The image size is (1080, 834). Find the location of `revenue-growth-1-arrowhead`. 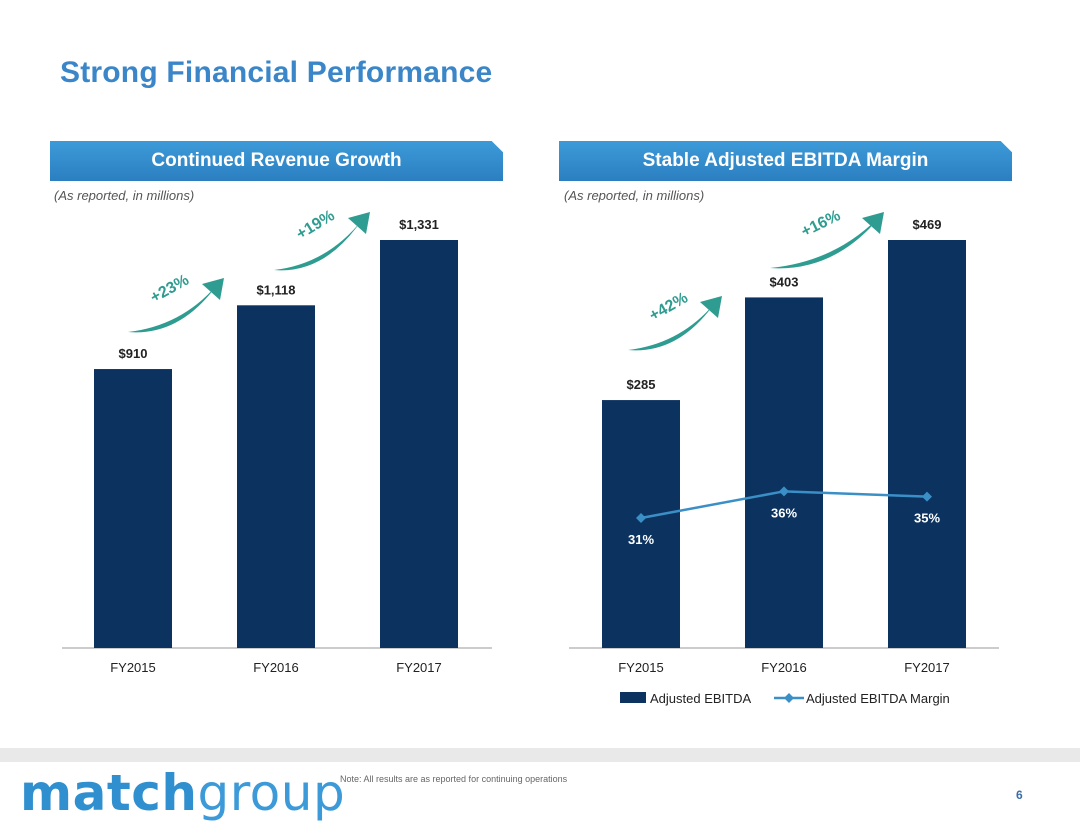

revenue-growth-1-arrowhead is located at coordinates (213, 289).